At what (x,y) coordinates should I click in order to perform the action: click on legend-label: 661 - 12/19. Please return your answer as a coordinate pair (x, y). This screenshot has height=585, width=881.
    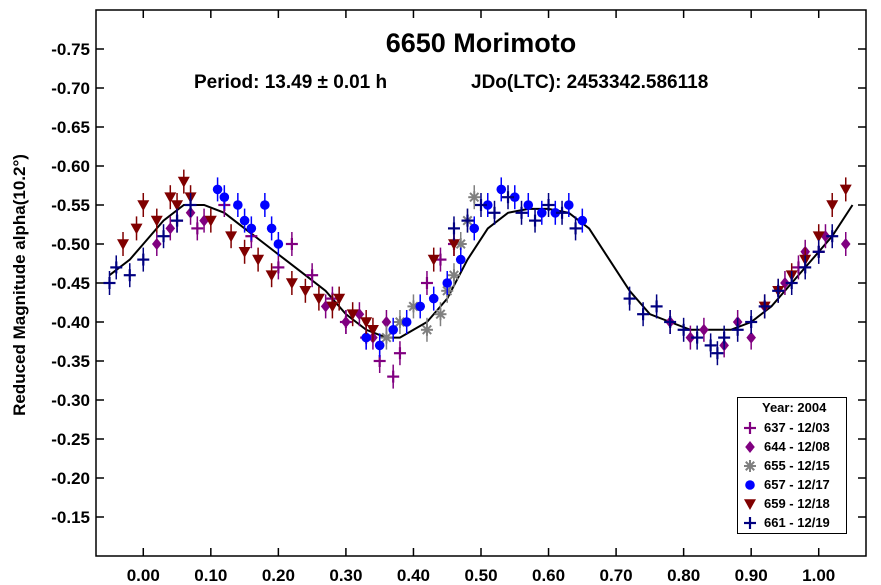
    Looking at the image, I should click on (797, 522).